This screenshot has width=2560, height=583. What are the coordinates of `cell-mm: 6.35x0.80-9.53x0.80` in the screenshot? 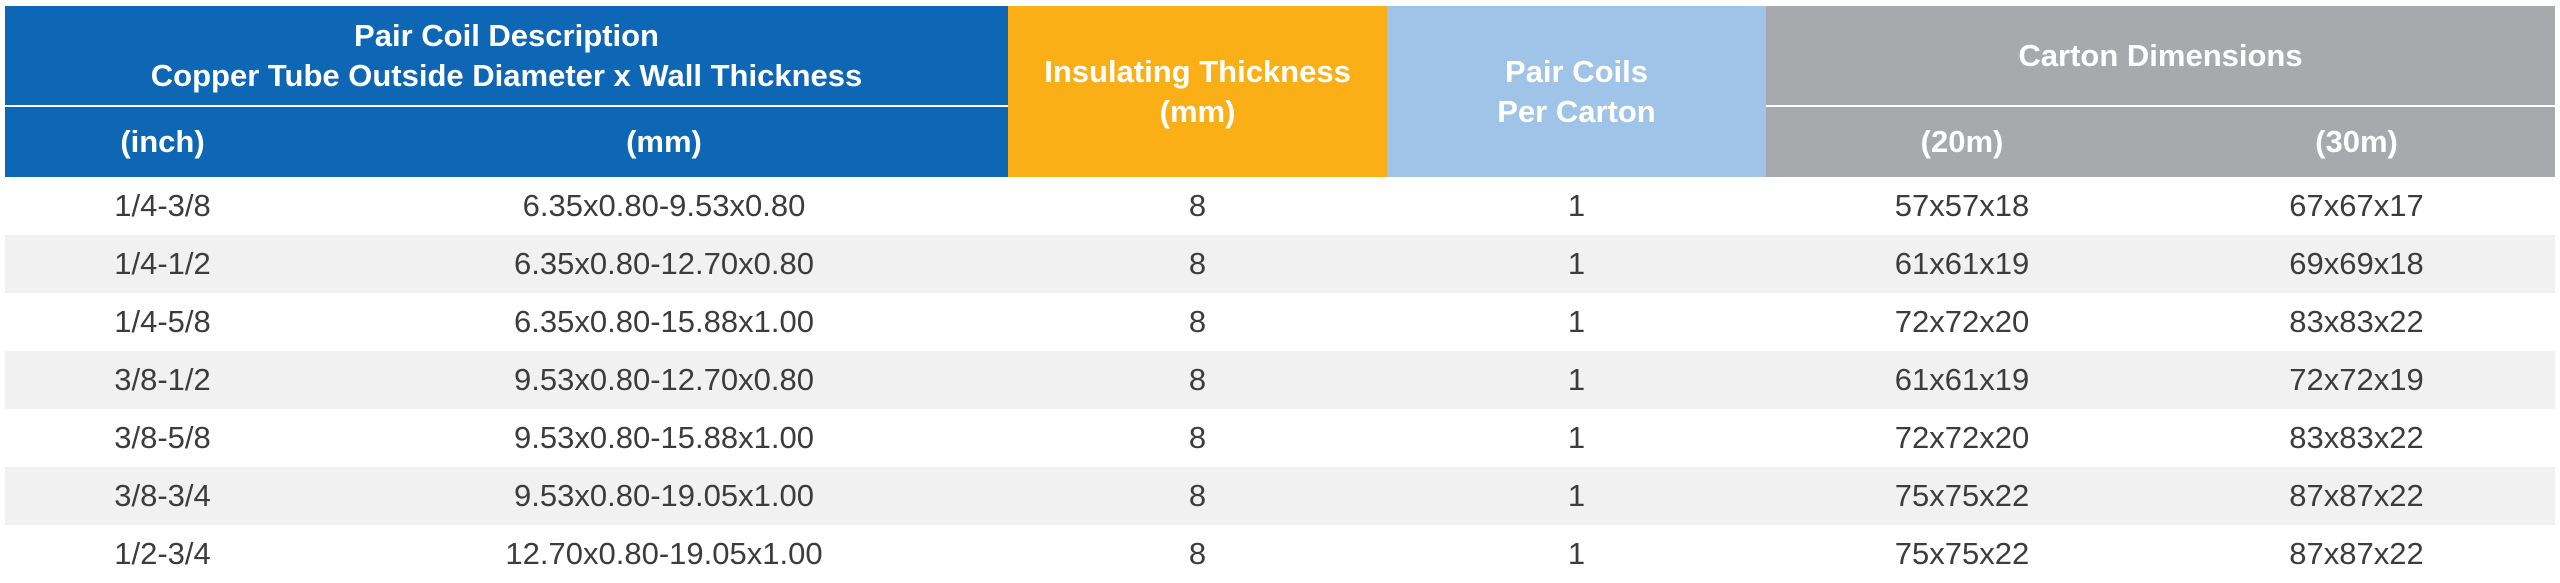 It's located at (664, 206).